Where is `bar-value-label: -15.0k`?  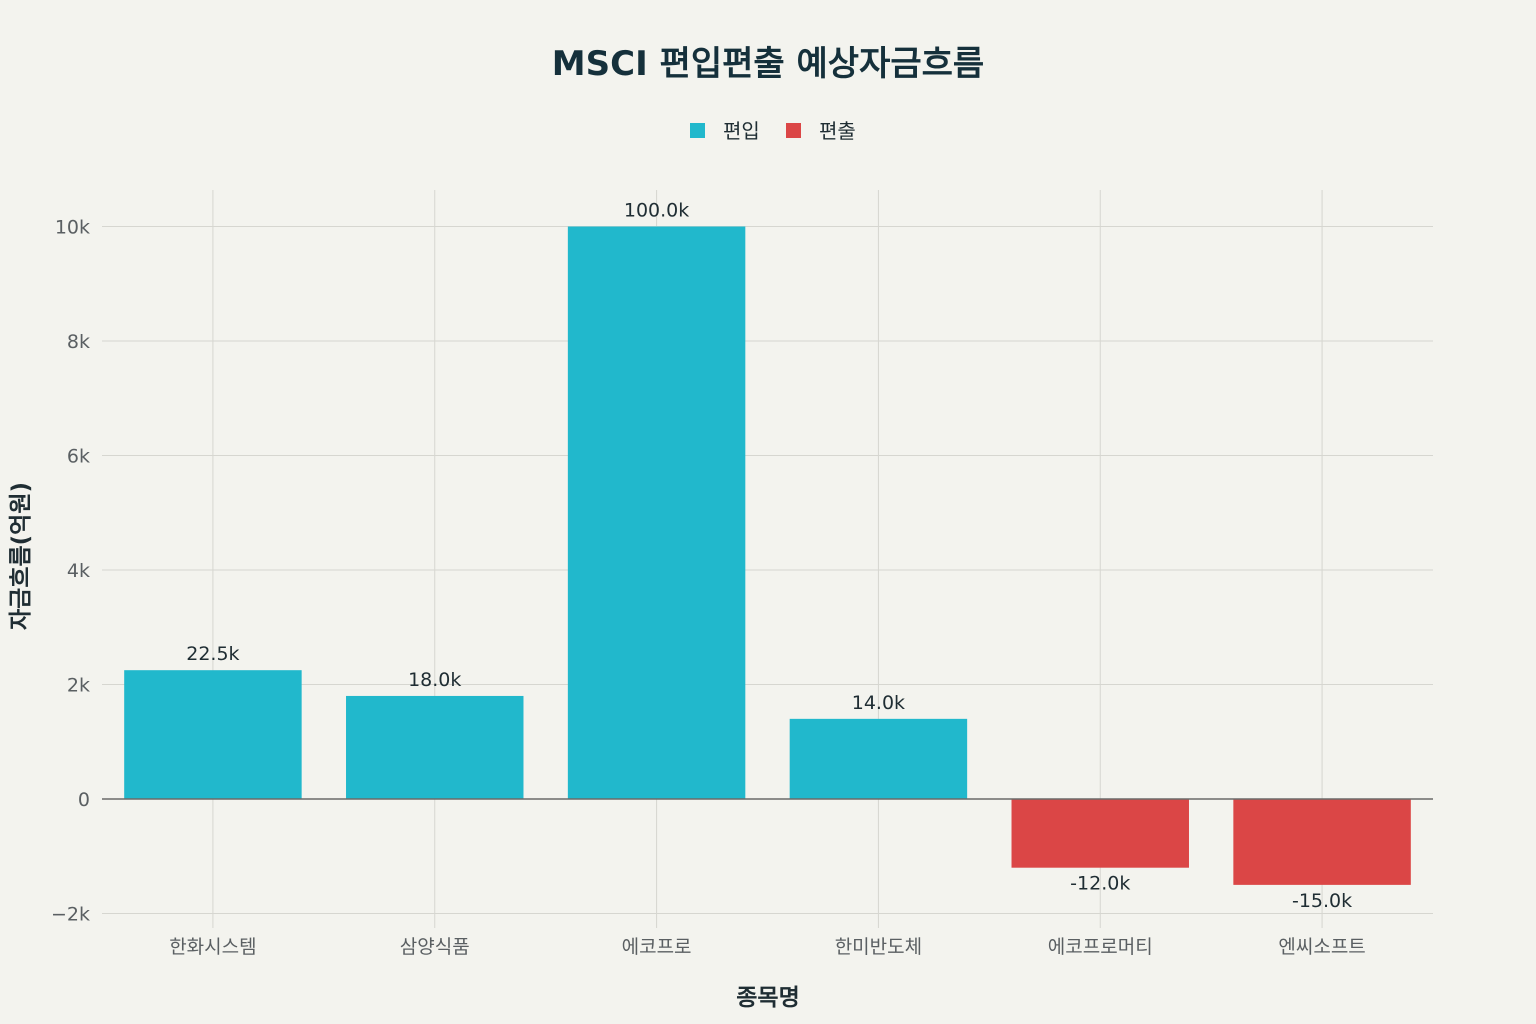 bar-value-label: -15.0k is located at coordinates (1322, 901).